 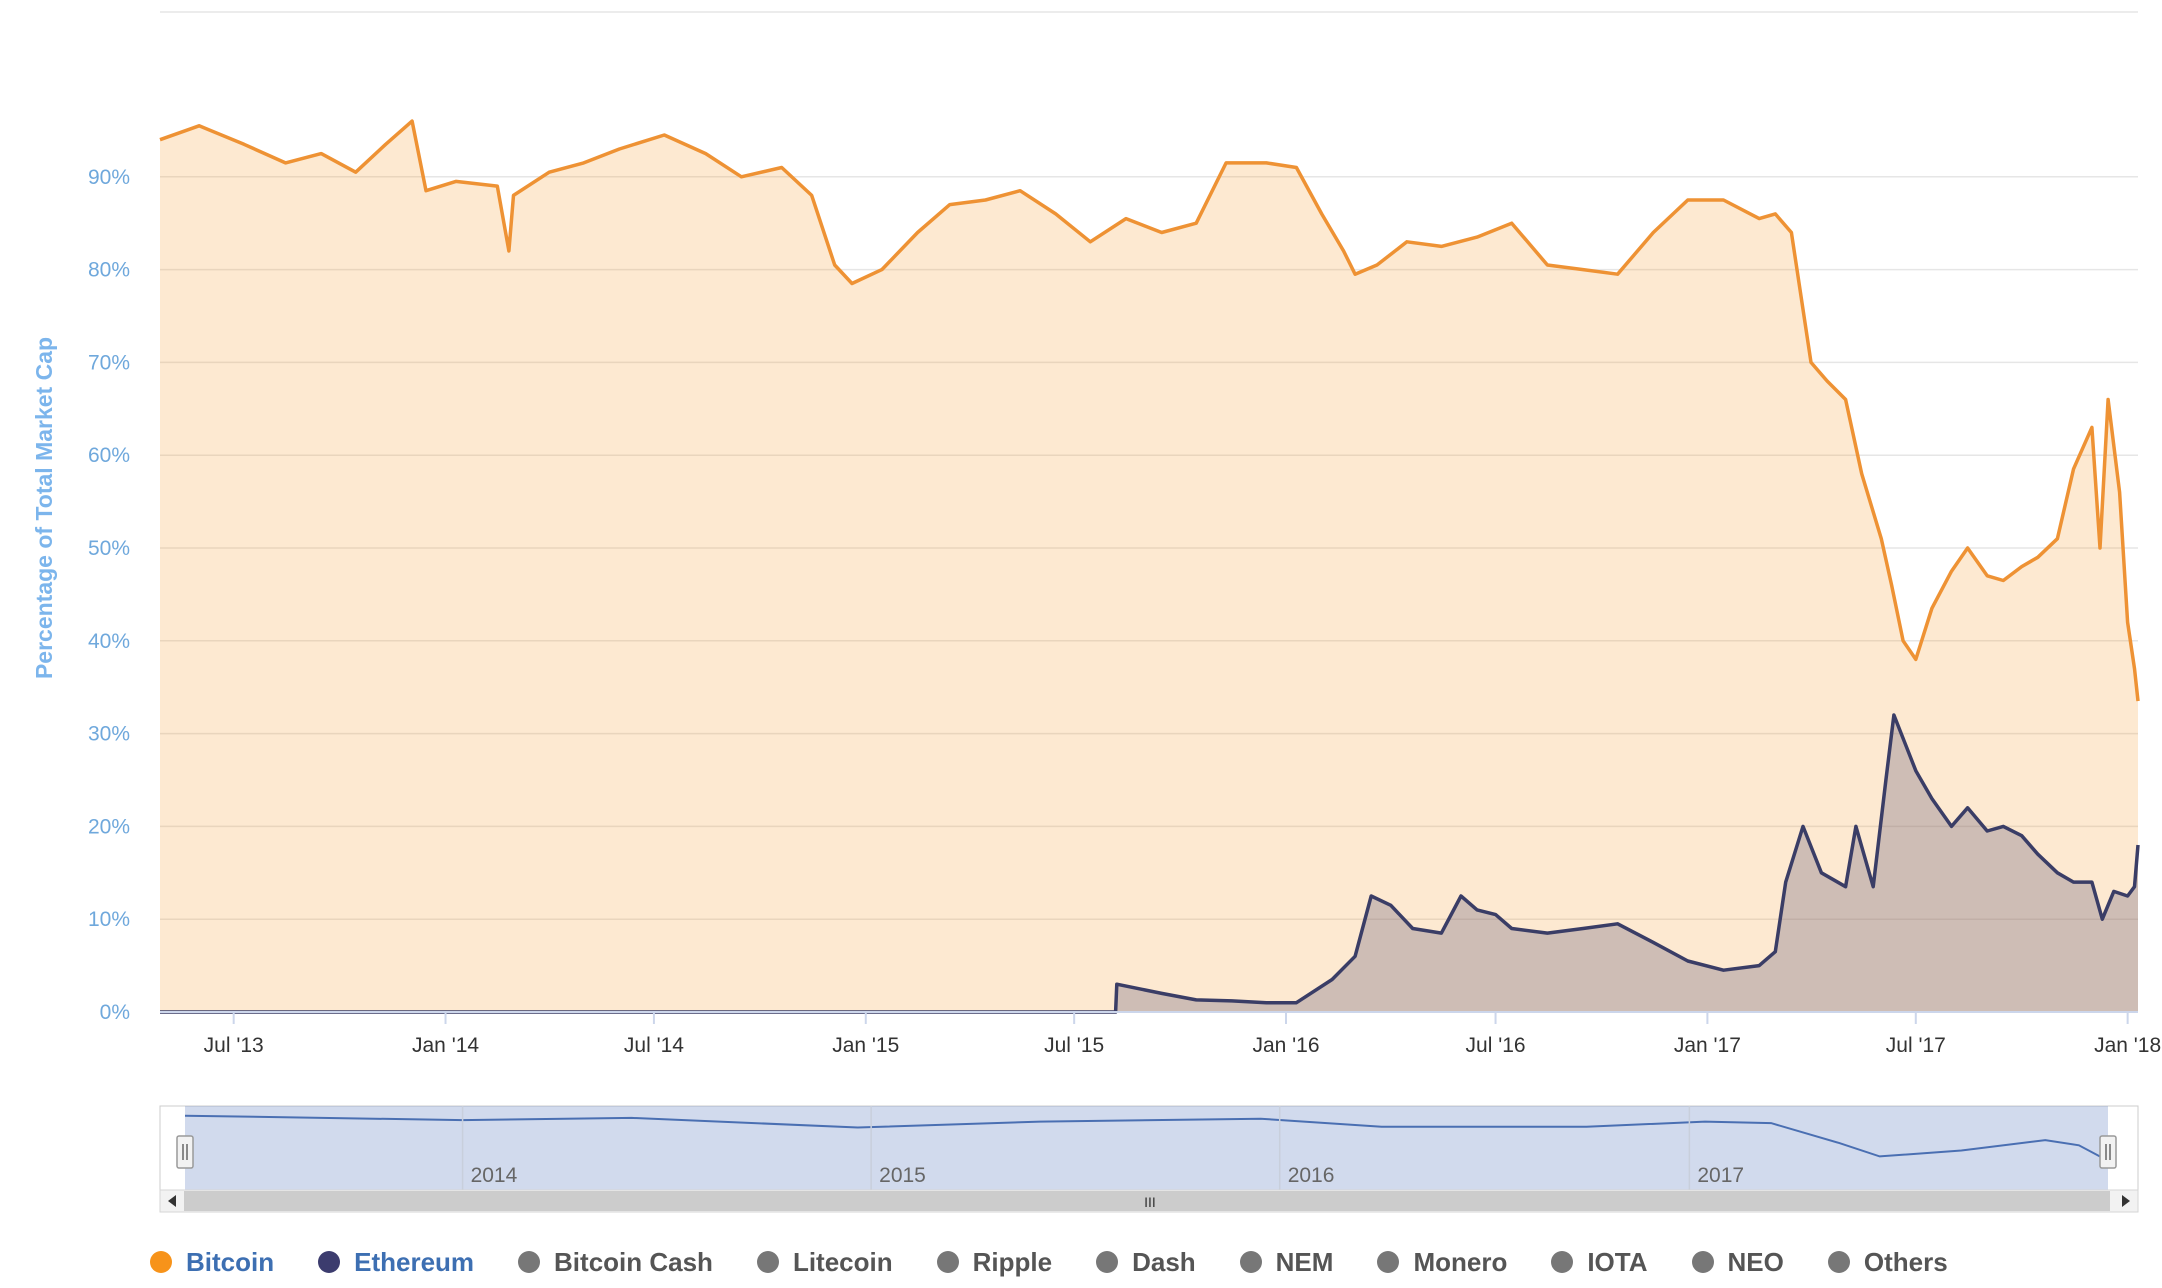 What do you see at coordinates (654, 1045) in the screenshot?
I see `x-tick-label: Jul '14` at bounding box center [654, 1045].